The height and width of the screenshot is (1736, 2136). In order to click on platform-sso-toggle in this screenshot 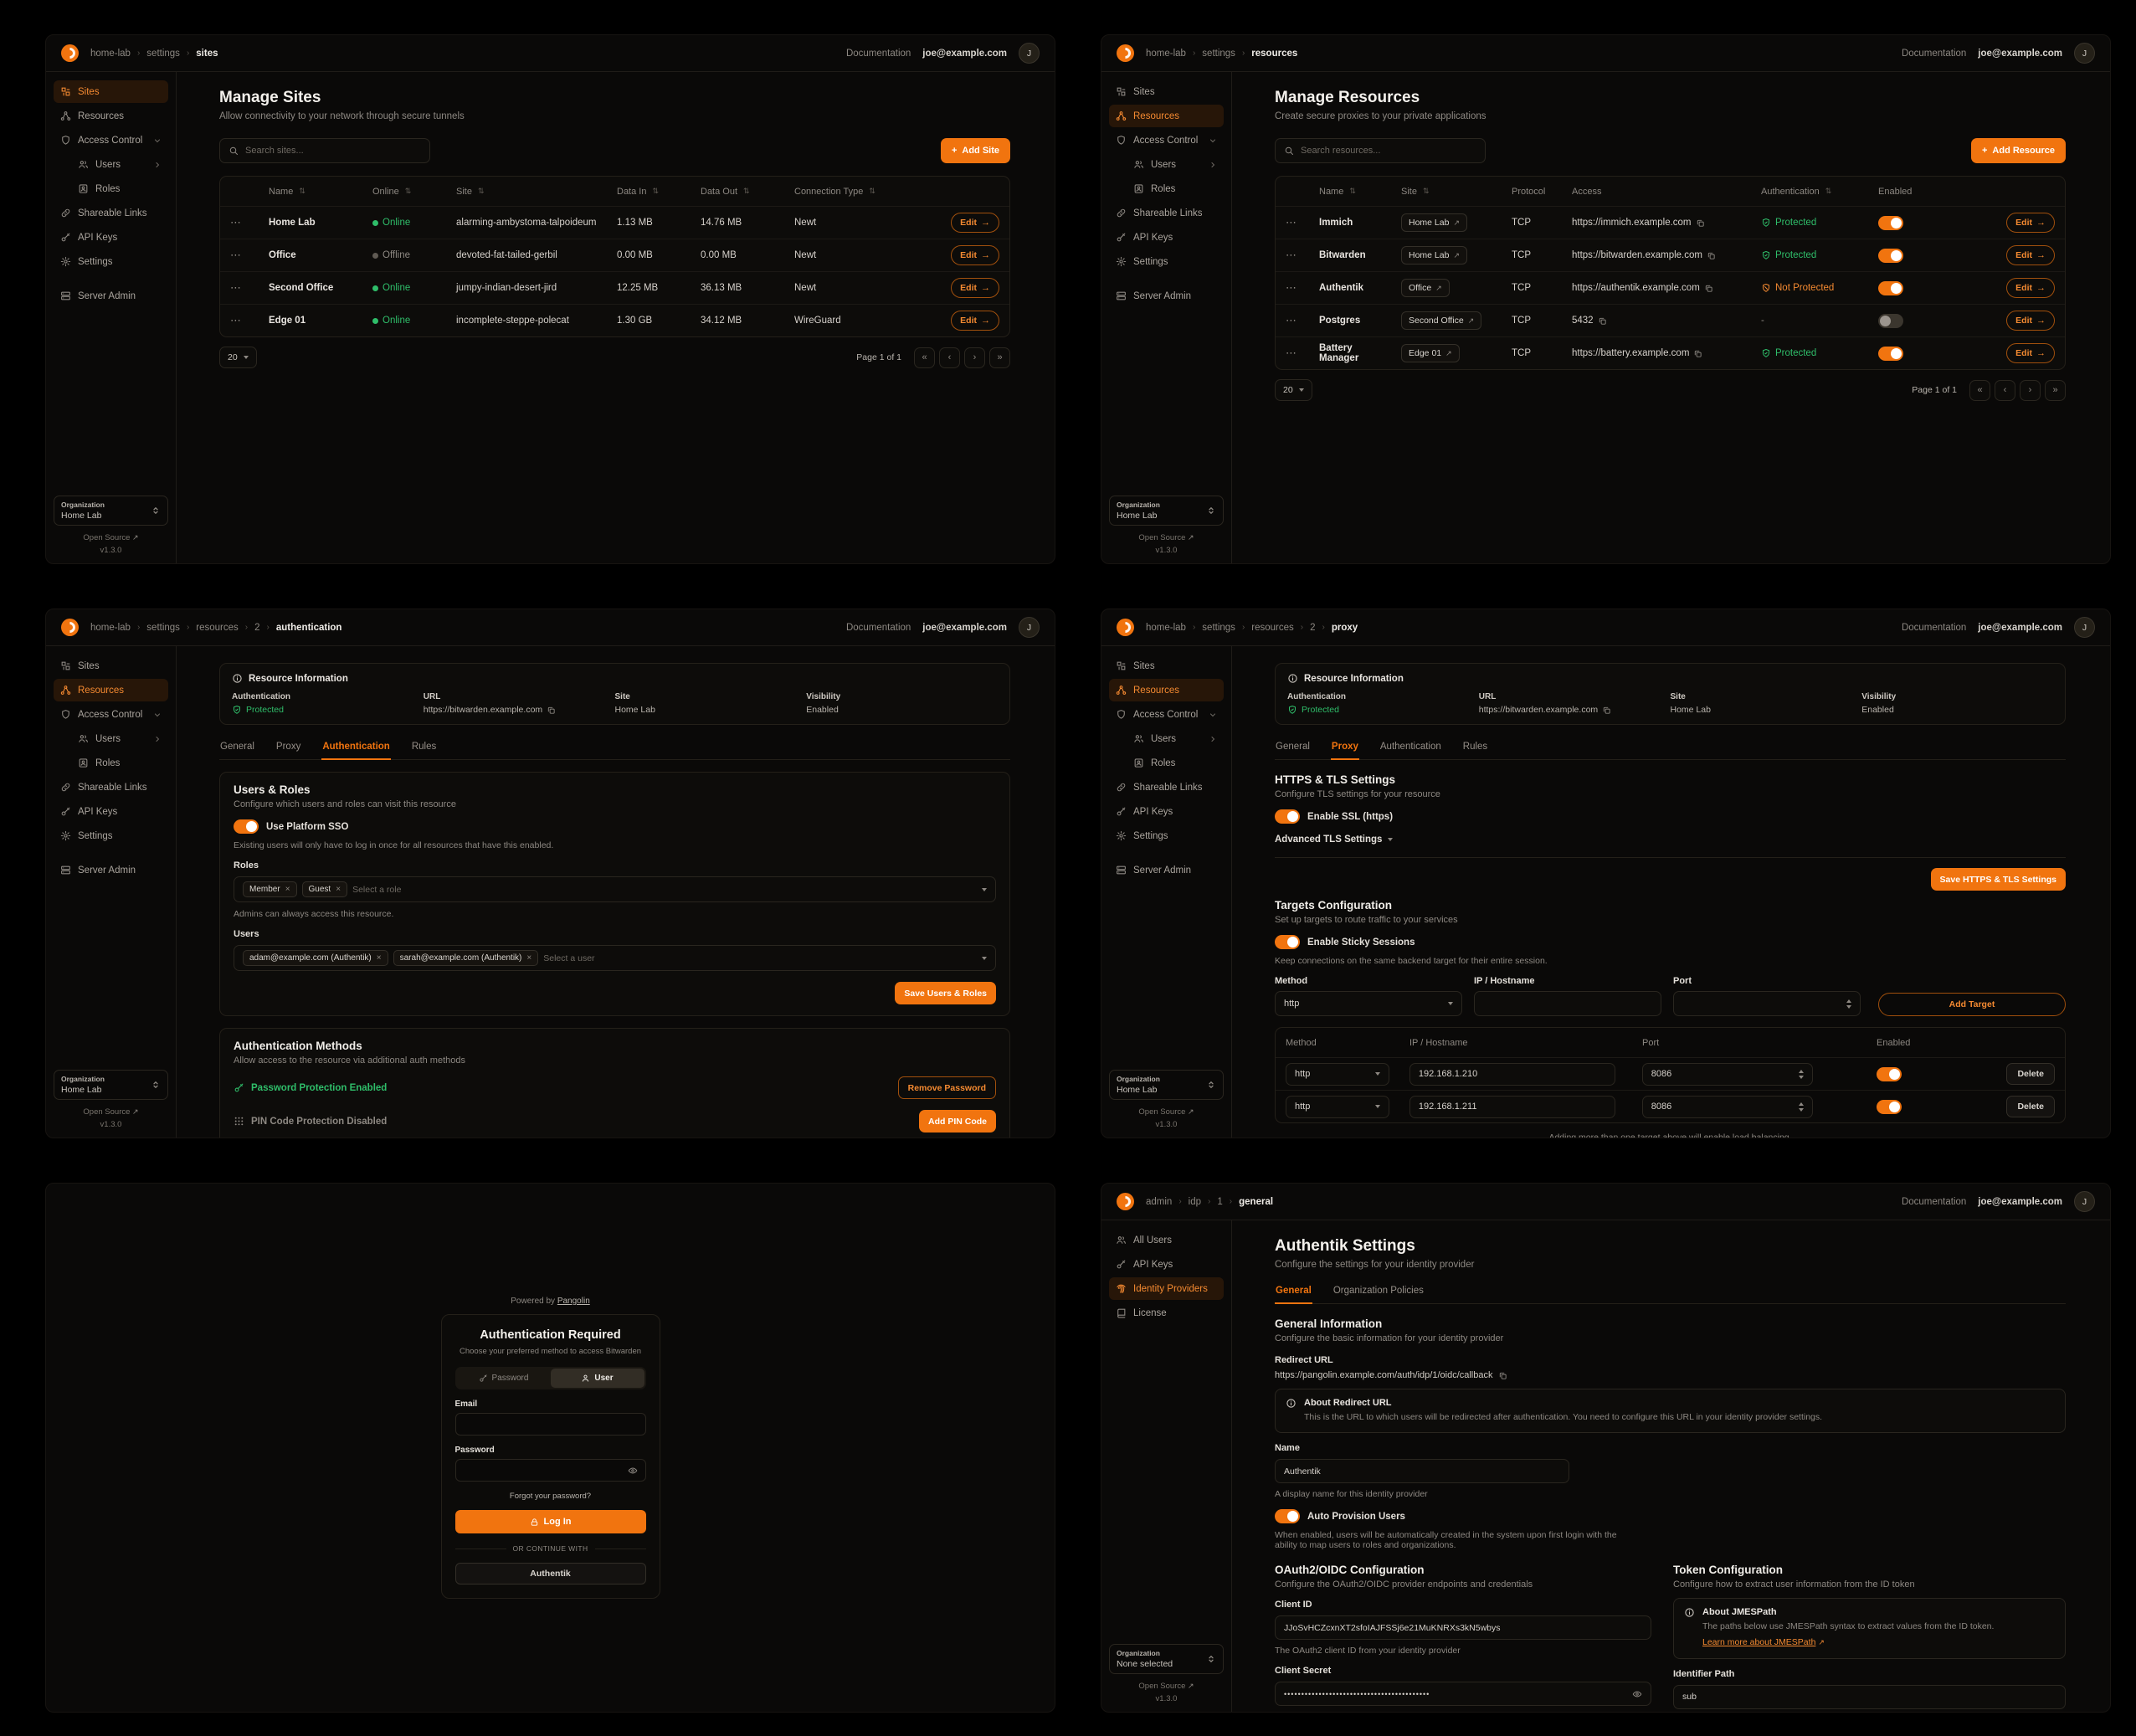, I will do `click(246, 826)`.